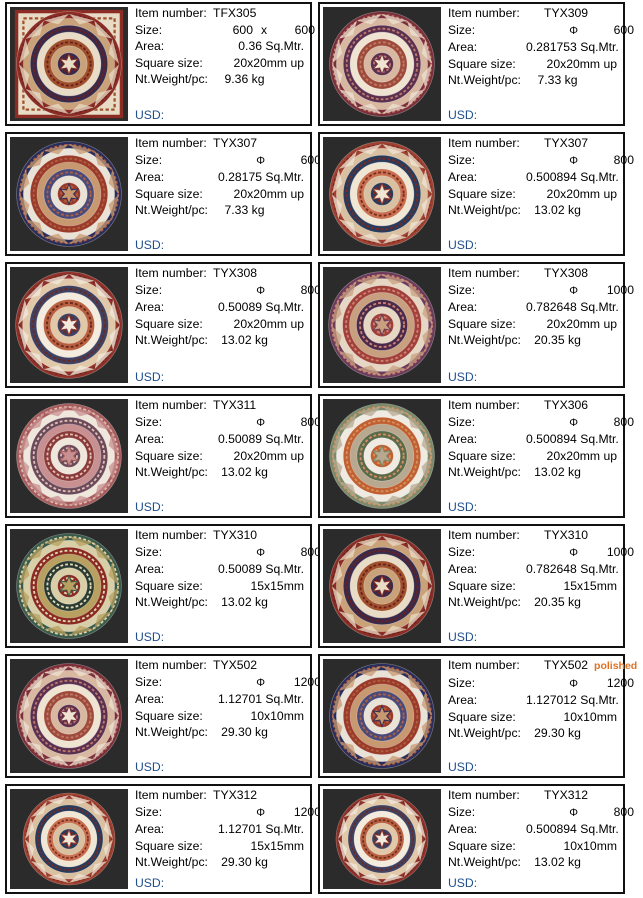  Describe the element at coordinates (572, 569) in the screenshot. I see `area-value: 0.782648 Sq.Mtr.` at that location.